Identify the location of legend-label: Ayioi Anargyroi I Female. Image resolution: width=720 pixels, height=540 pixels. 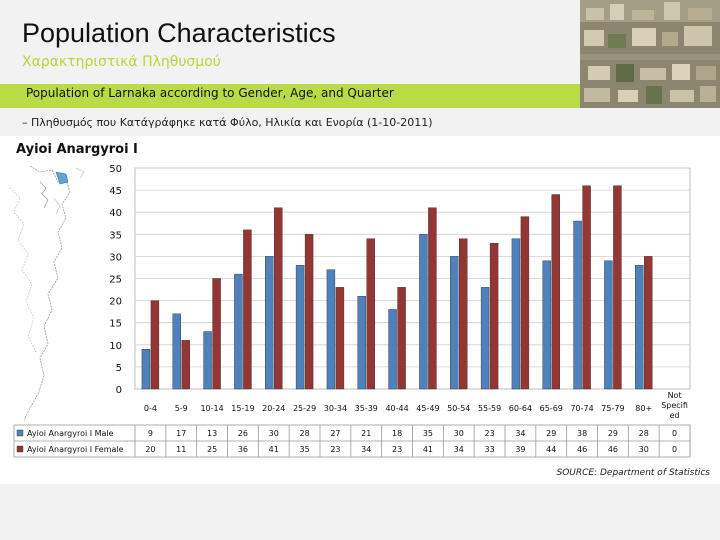
(75, 449).